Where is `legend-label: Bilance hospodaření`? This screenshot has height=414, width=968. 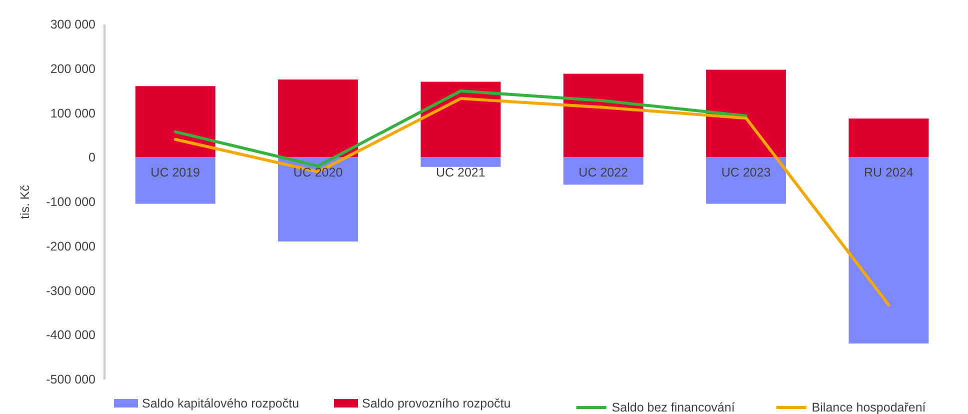 legend-label: Bilance hospodaření is located at coordinates (869, 407).